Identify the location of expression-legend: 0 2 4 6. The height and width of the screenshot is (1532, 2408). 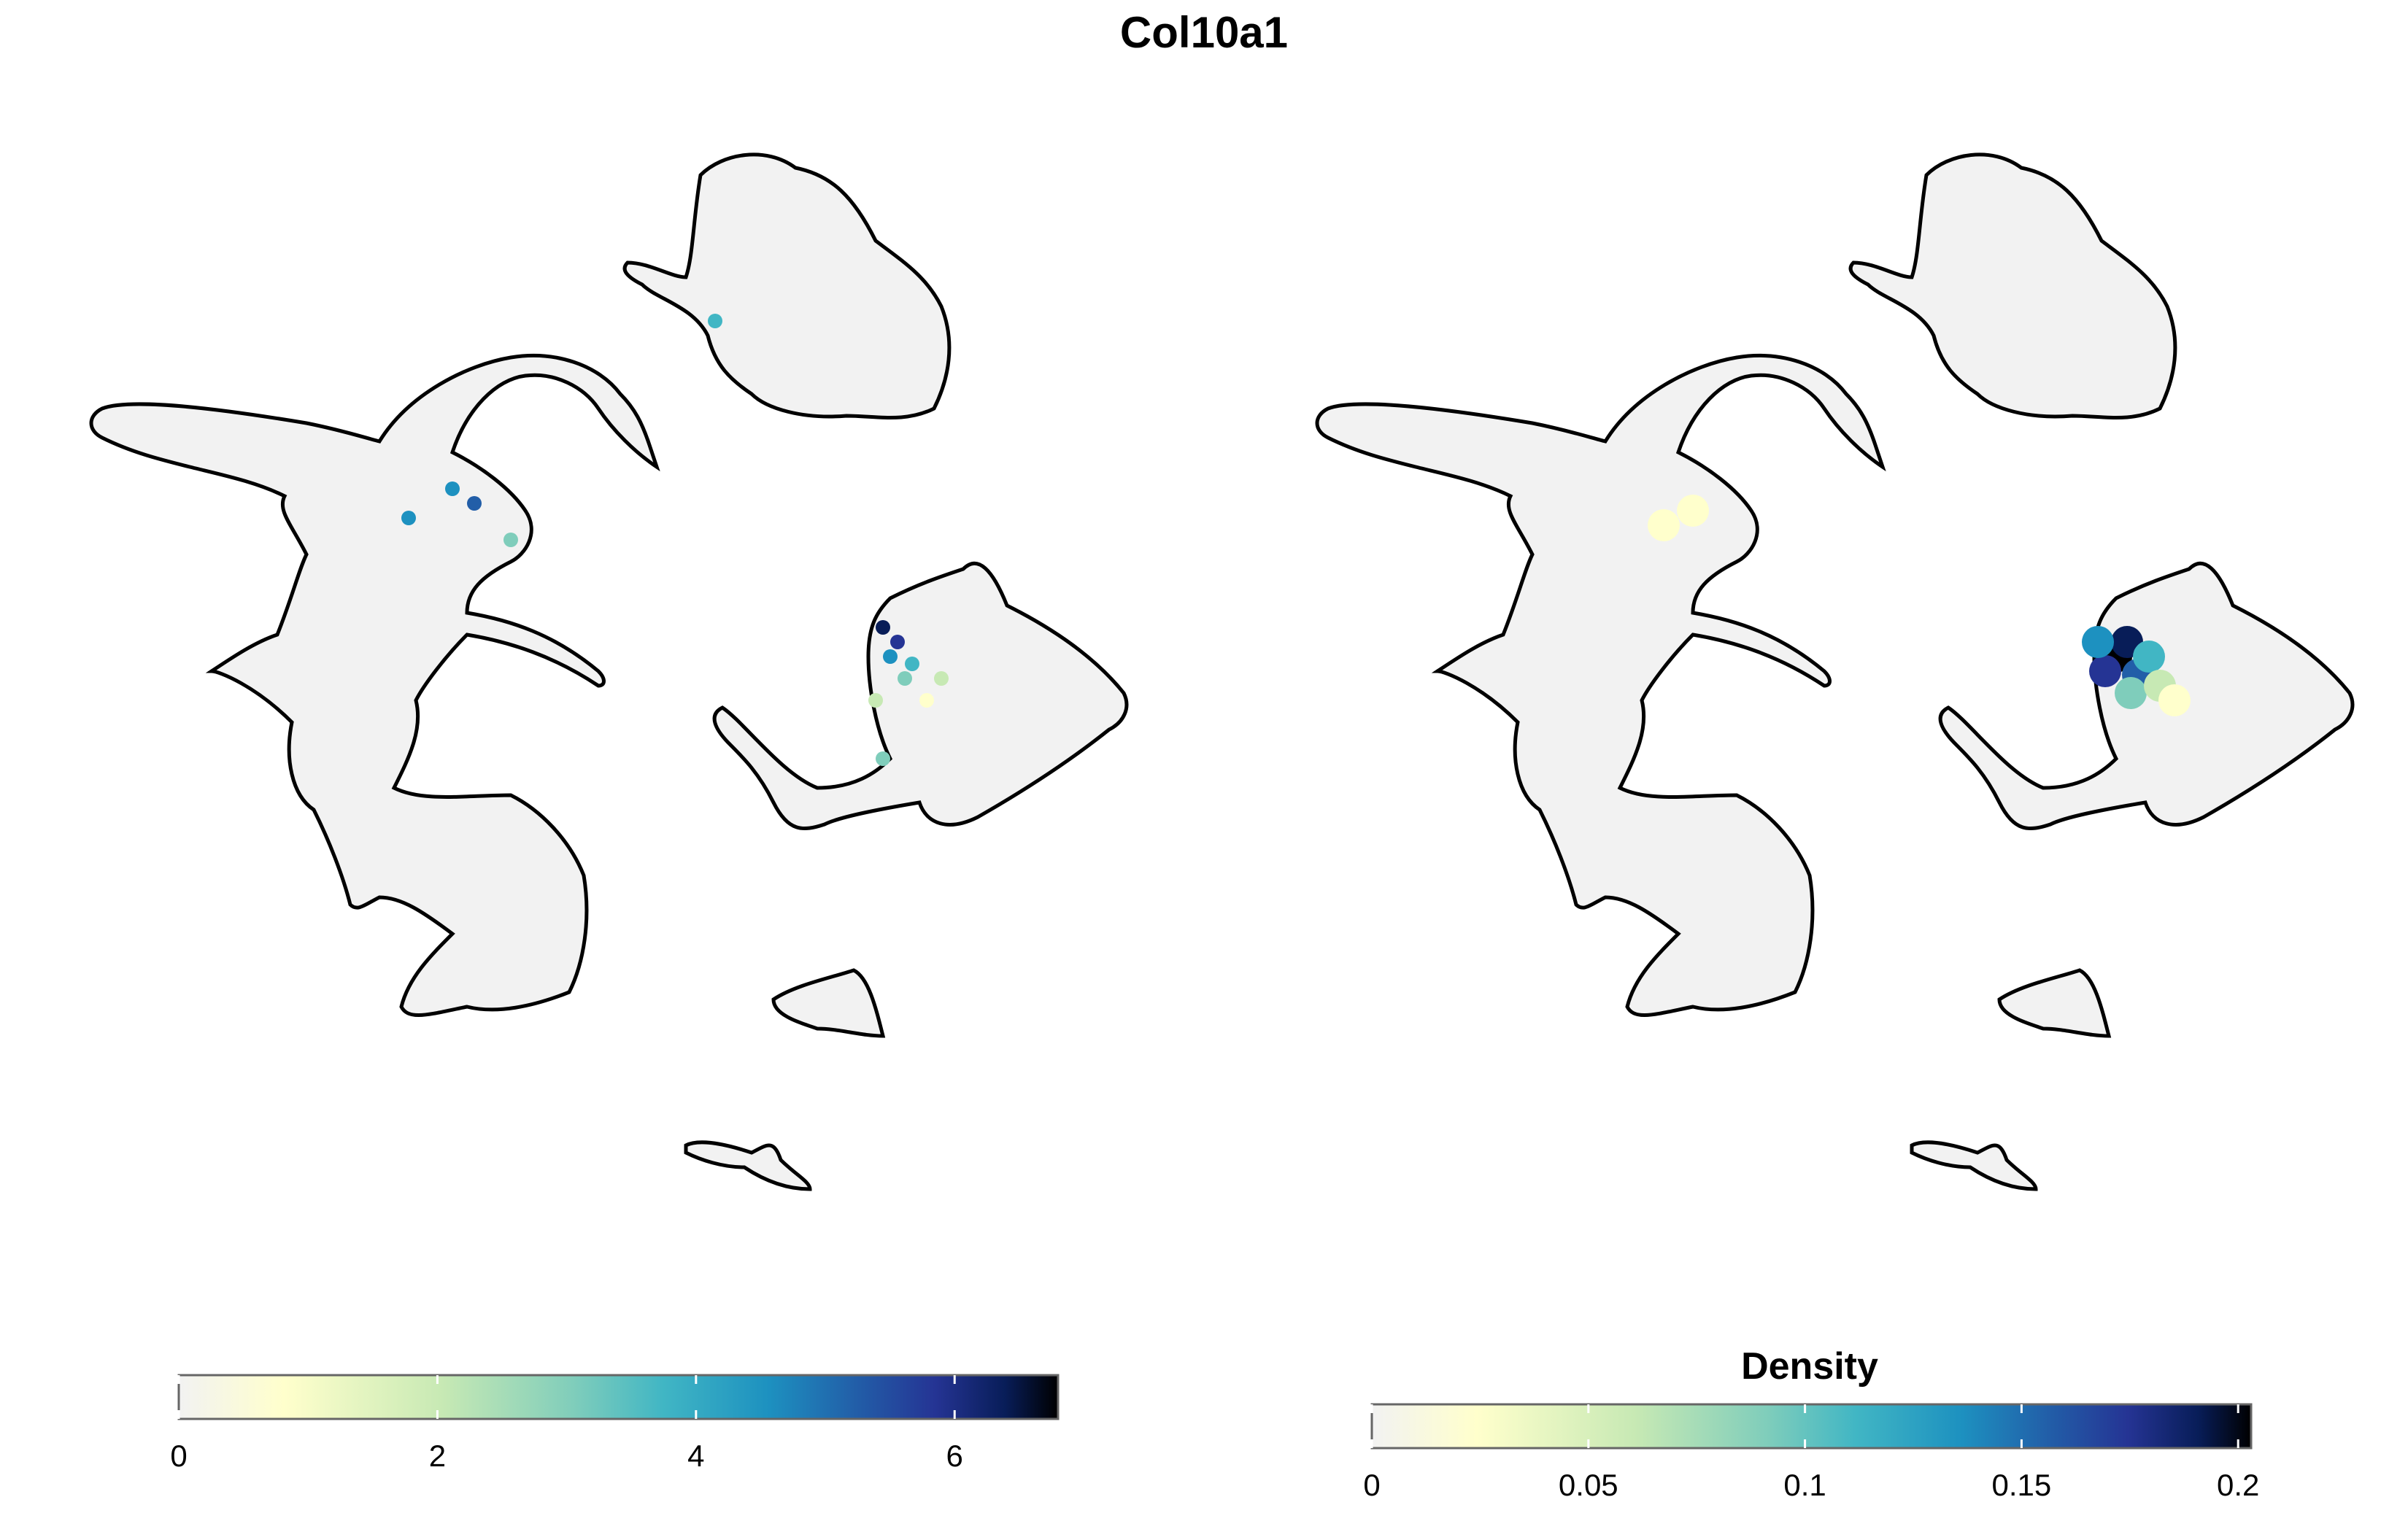
(615, 1423).